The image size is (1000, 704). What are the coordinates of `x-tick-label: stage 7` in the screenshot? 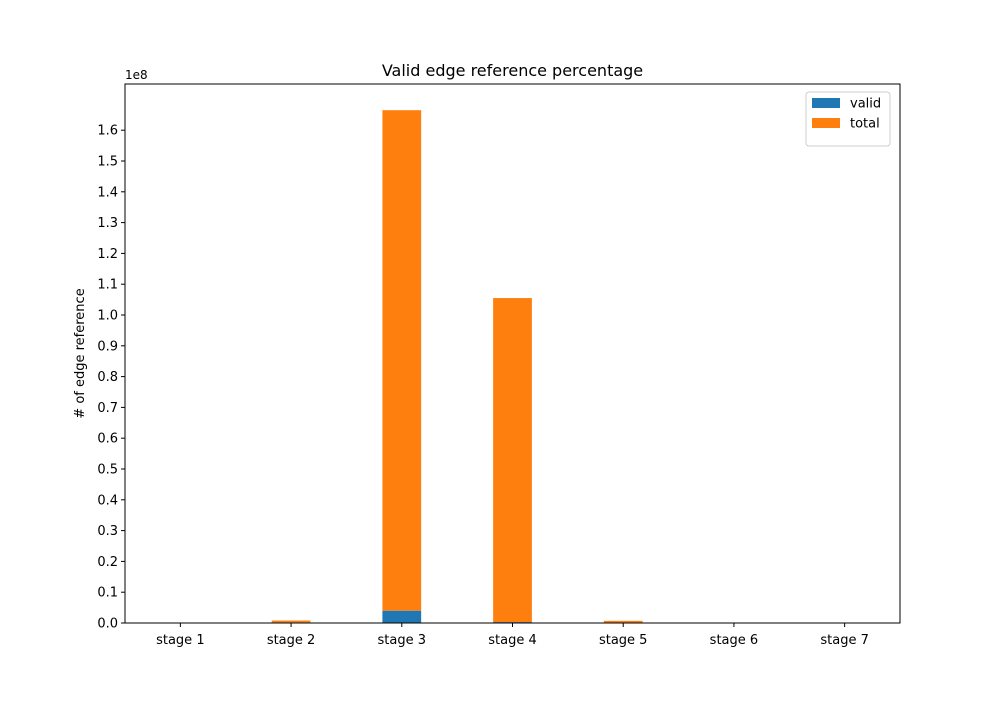 It's located at (844, 640).